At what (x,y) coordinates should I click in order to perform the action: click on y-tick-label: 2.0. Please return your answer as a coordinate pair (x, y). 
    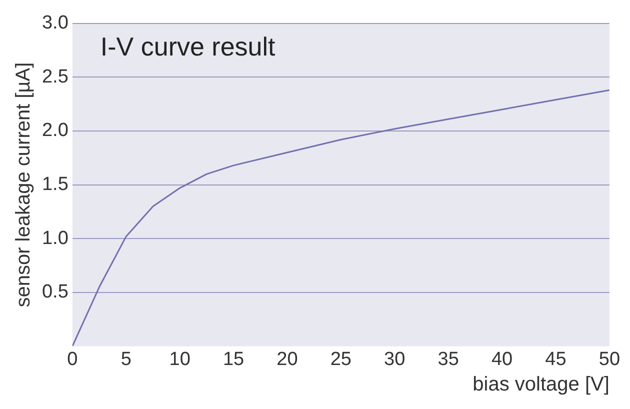
    Looking at the image, I should click on (55, 131).